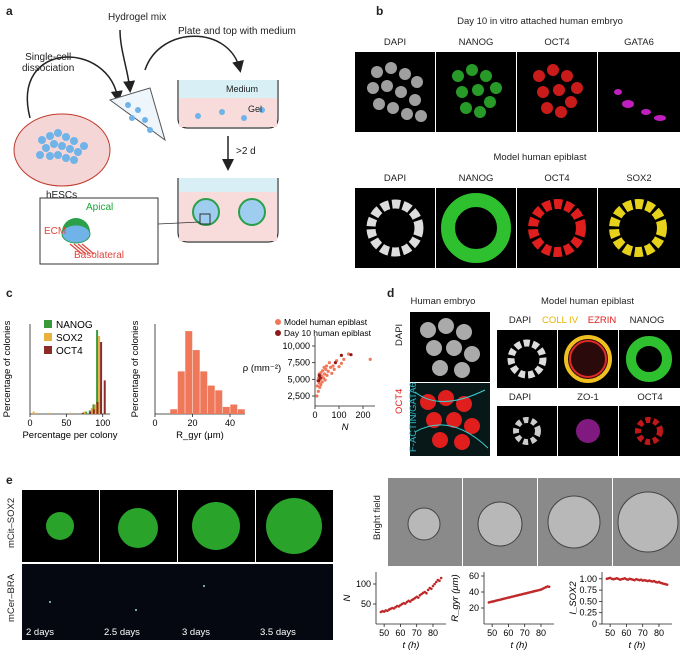  Describe the element at coordinates (541, 633) in the screenshot. I see `e2-xtick-label: 80` at that location.